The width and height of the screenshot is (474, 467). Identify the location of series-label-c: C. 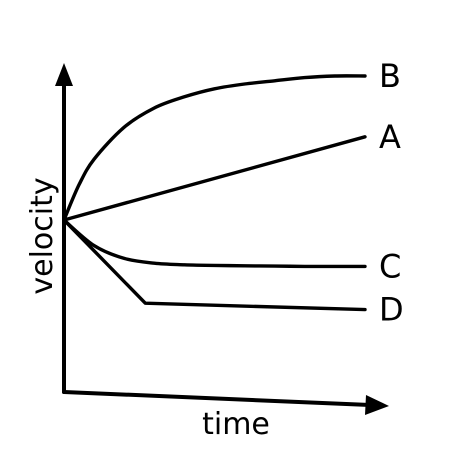
(390, 266).